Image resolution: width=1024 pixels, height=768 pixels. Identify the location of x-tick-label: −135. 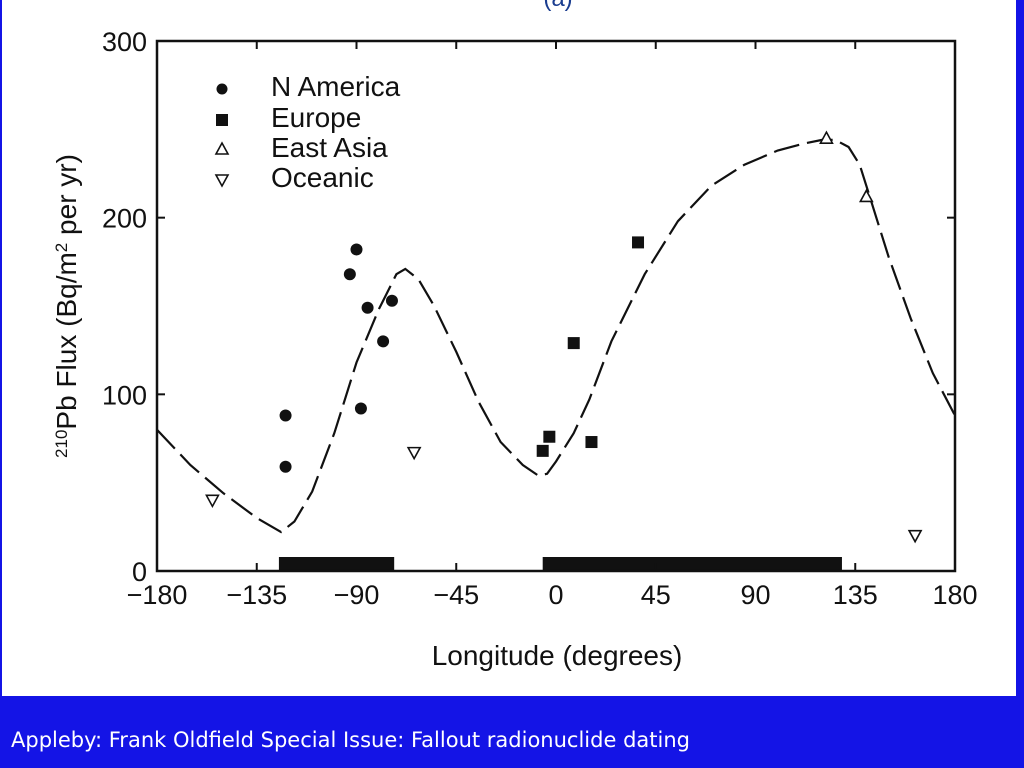
(256, 595).